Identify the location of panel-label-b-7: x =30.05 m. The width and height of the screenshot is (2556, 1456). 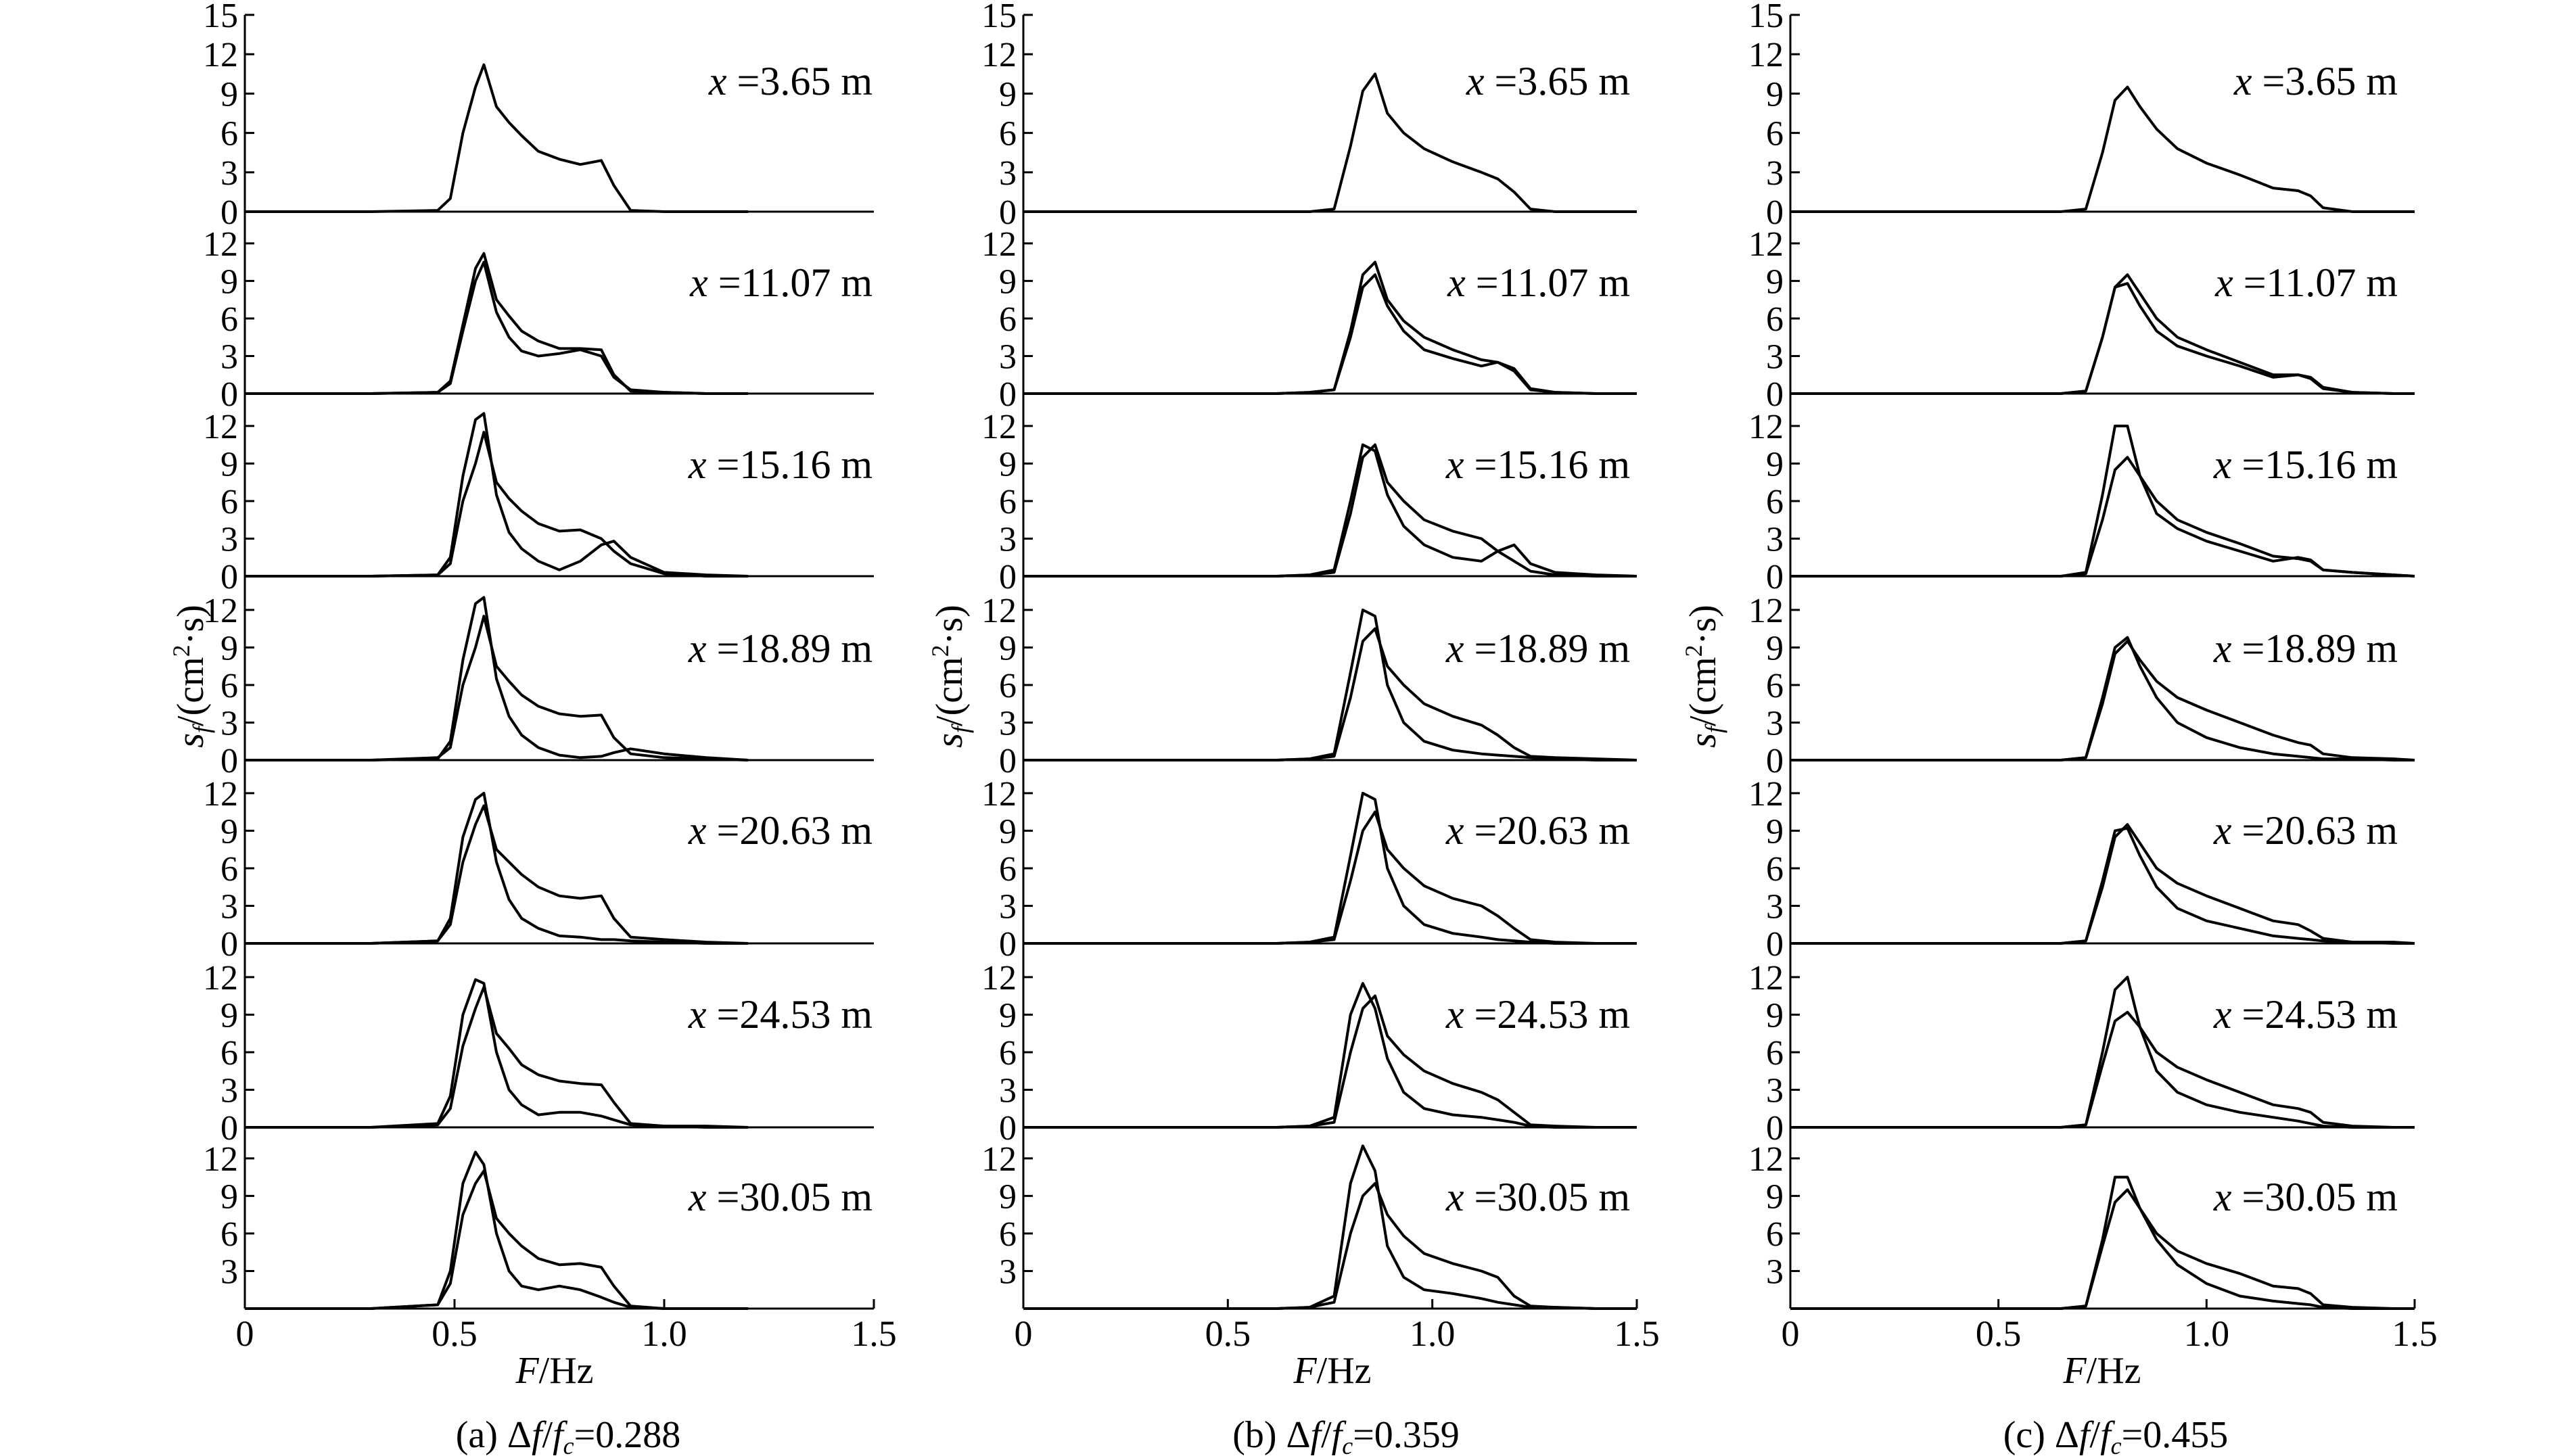
(1537, 1197).